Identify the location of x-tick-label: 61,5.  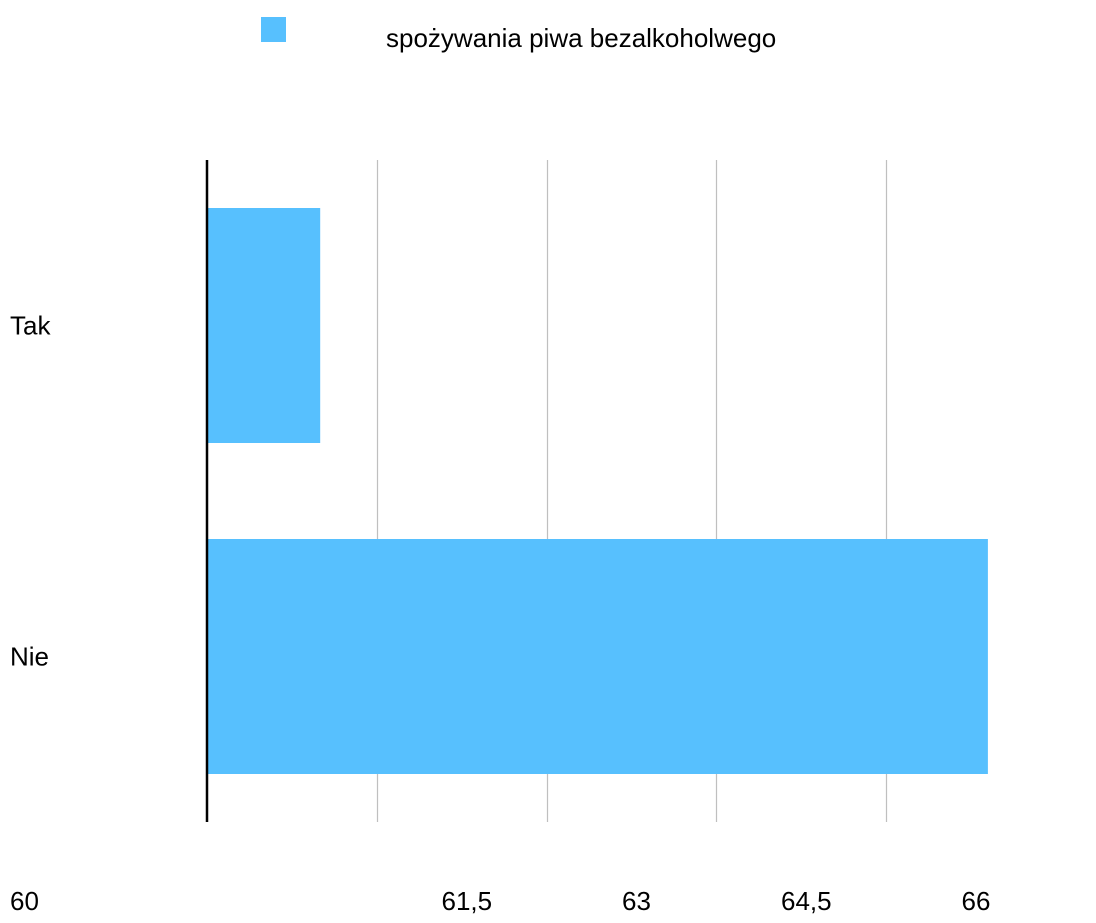
(466, 901).